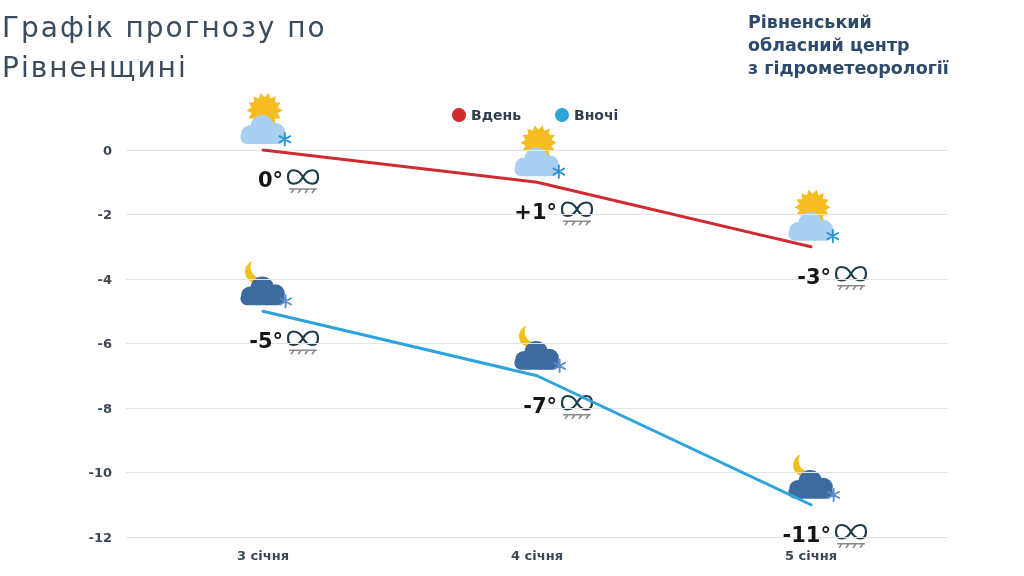 The image size is (1024, 576). Describe the element at coordinates (104, 214) in the screenshot. I see `y-tick-label: -2` at that location.